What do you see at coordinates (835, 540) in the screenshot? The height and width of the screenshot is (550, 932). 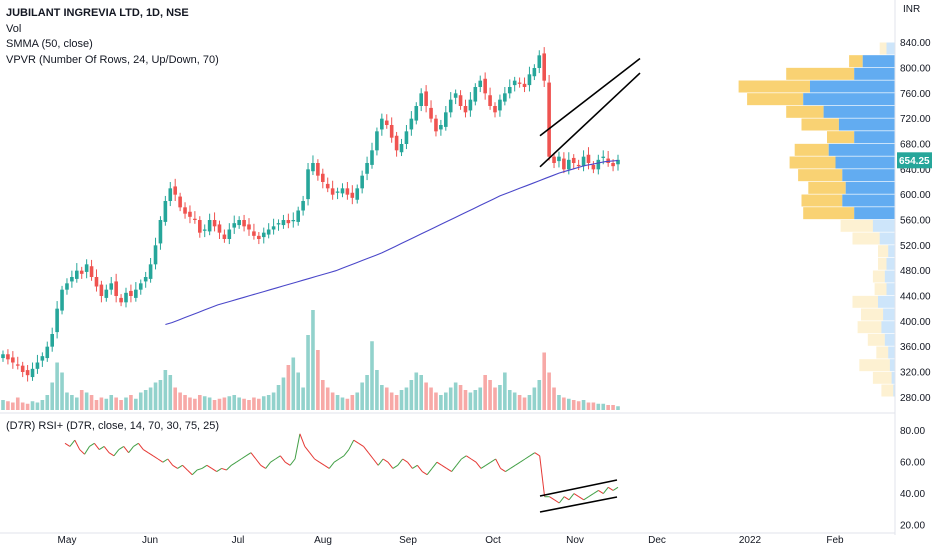 I see `time-tick-label: Feb` at bounding box center [835, 540].